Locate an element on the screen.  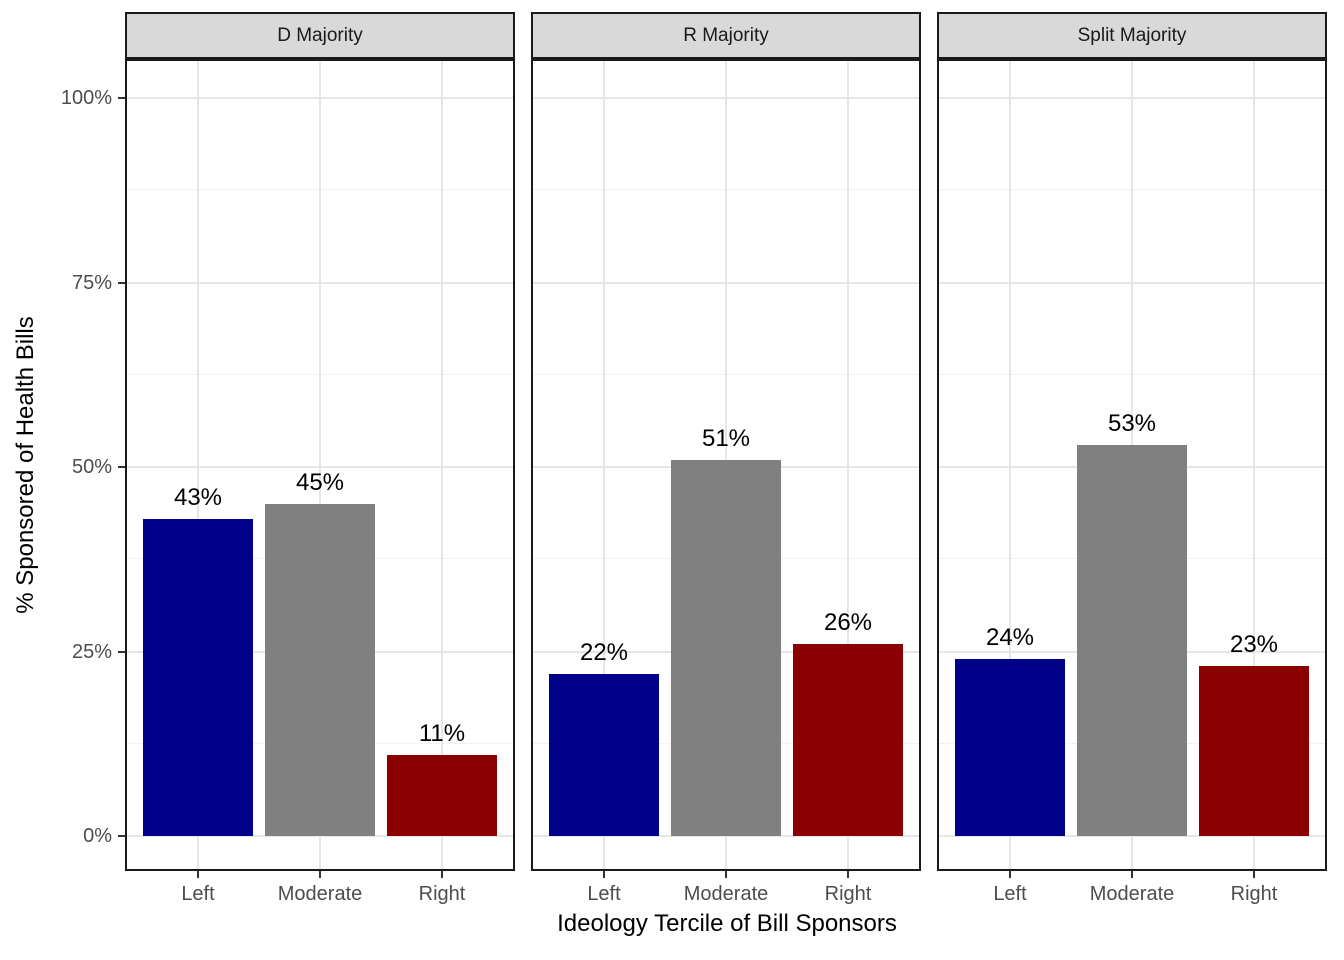
y-tick-label-75: 75% is located at coordinates (91, 282).